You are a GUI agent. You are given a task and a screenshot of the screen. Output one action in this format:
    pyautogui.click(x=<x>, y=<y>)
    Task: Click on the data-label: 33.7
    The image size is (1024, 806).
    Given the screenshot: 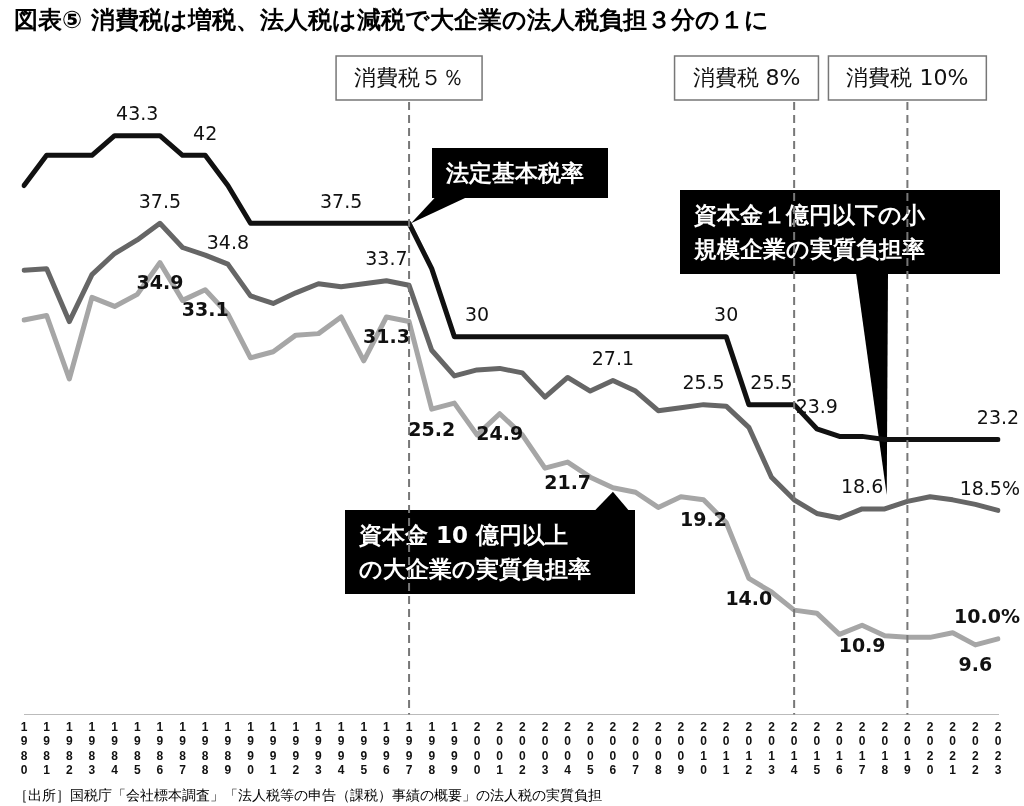 What is the action you would take?
    pyautogui.click(x=386, y=258)
    